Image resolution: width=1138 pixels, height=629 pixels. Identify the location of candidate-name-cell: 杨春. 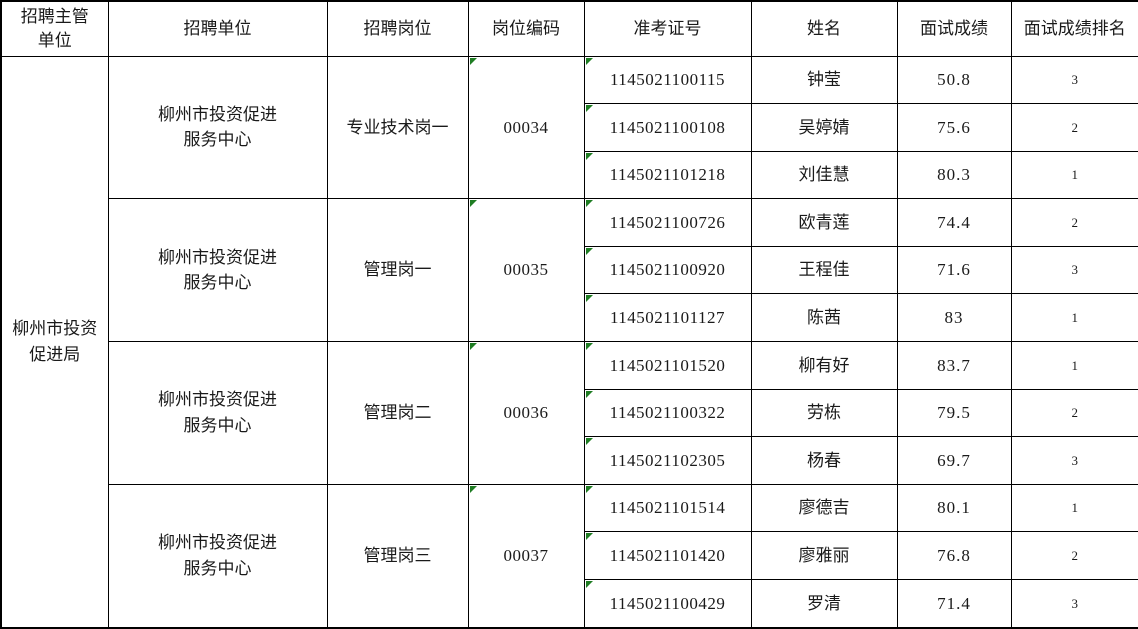
(824, 460).